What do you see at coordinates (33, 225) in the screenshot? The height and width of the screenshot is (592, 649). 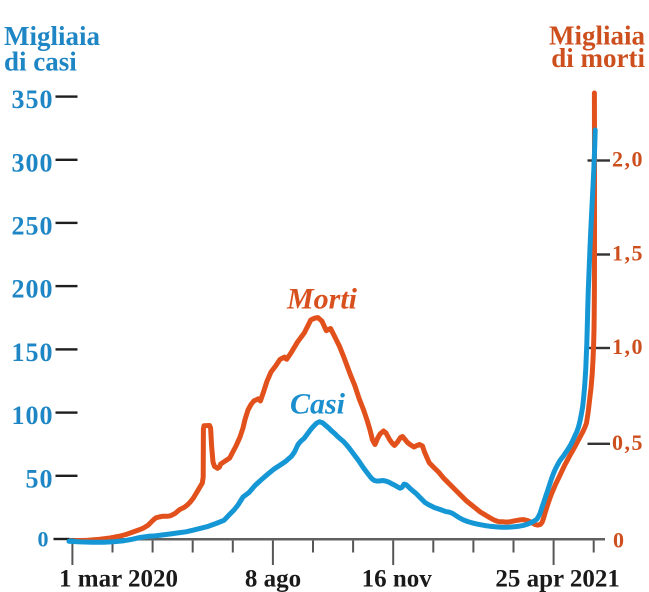 I see `svg-text: 250` at bounding box center [33, 225].